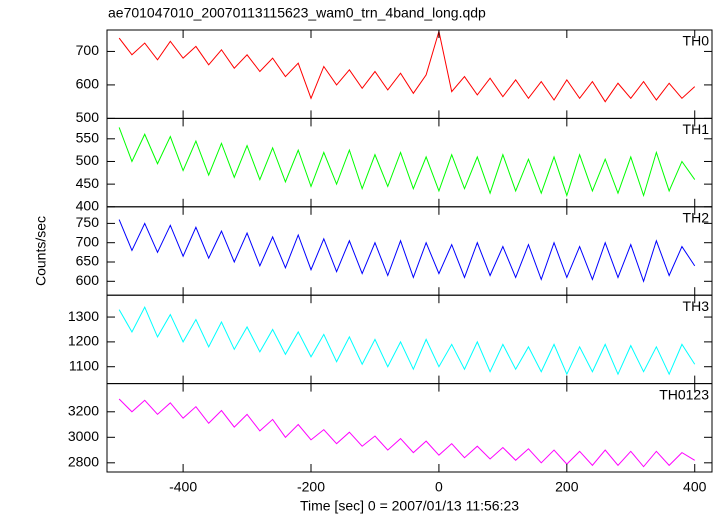 The image size is (723, 516). Describe the element at coordinates (409, 506) in the screenshot. I see `x-axis-label: Time [sec] 0 = 2007/01/13 11:56:23` at that location.